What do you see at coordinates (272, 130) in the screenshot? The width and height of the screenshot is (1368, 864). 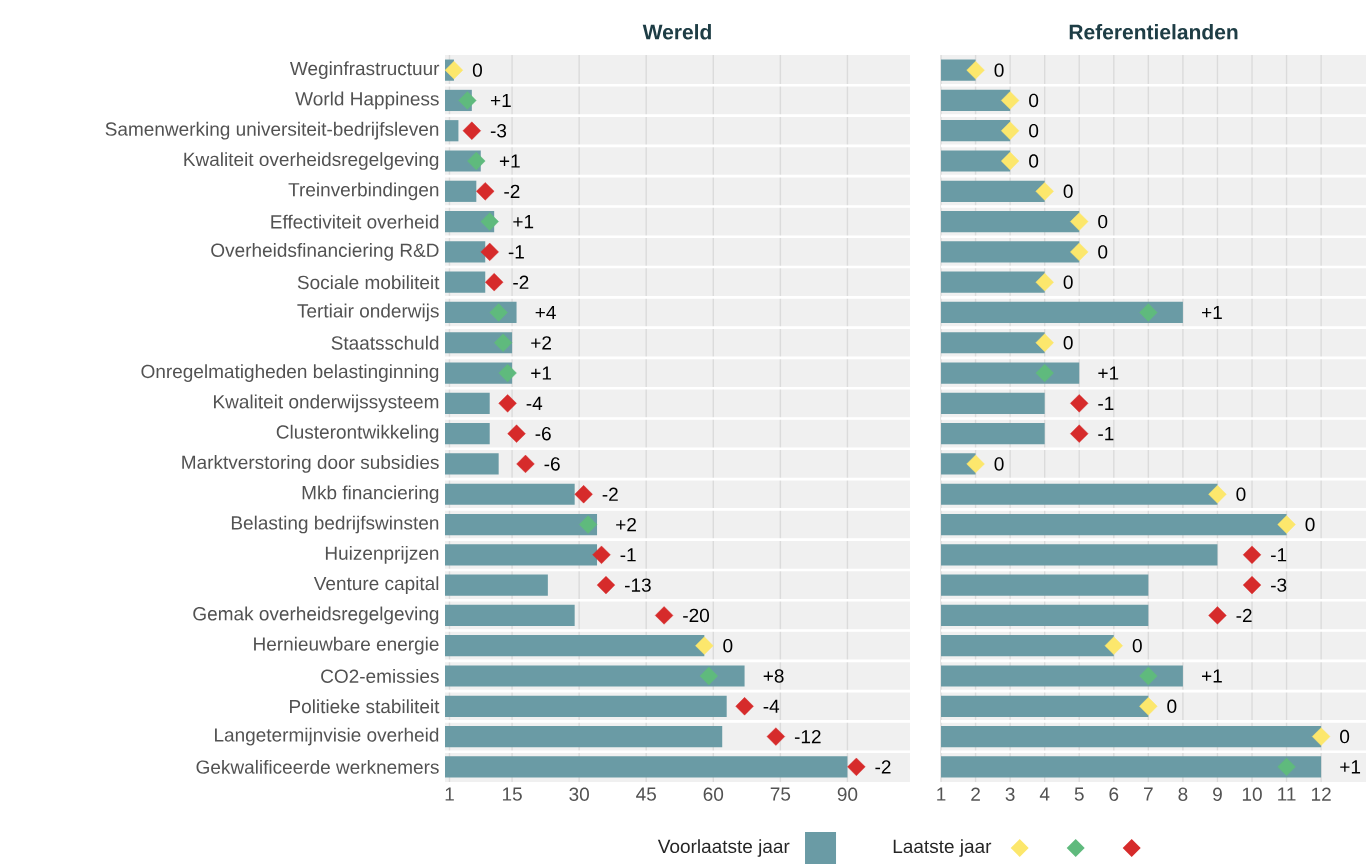 I see `y-tick-label: Samenwerking universiteit-bedrijfsleven` at bounding box center [272, 130].